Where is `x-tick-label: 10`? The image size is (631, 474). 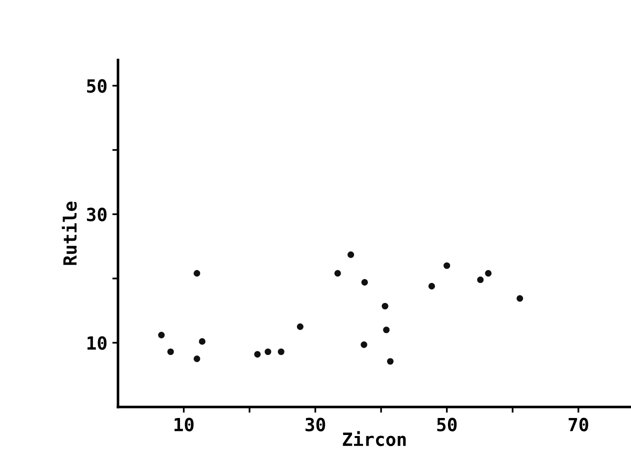 x-tick-label: 10 is located at coordinates (184, 425).